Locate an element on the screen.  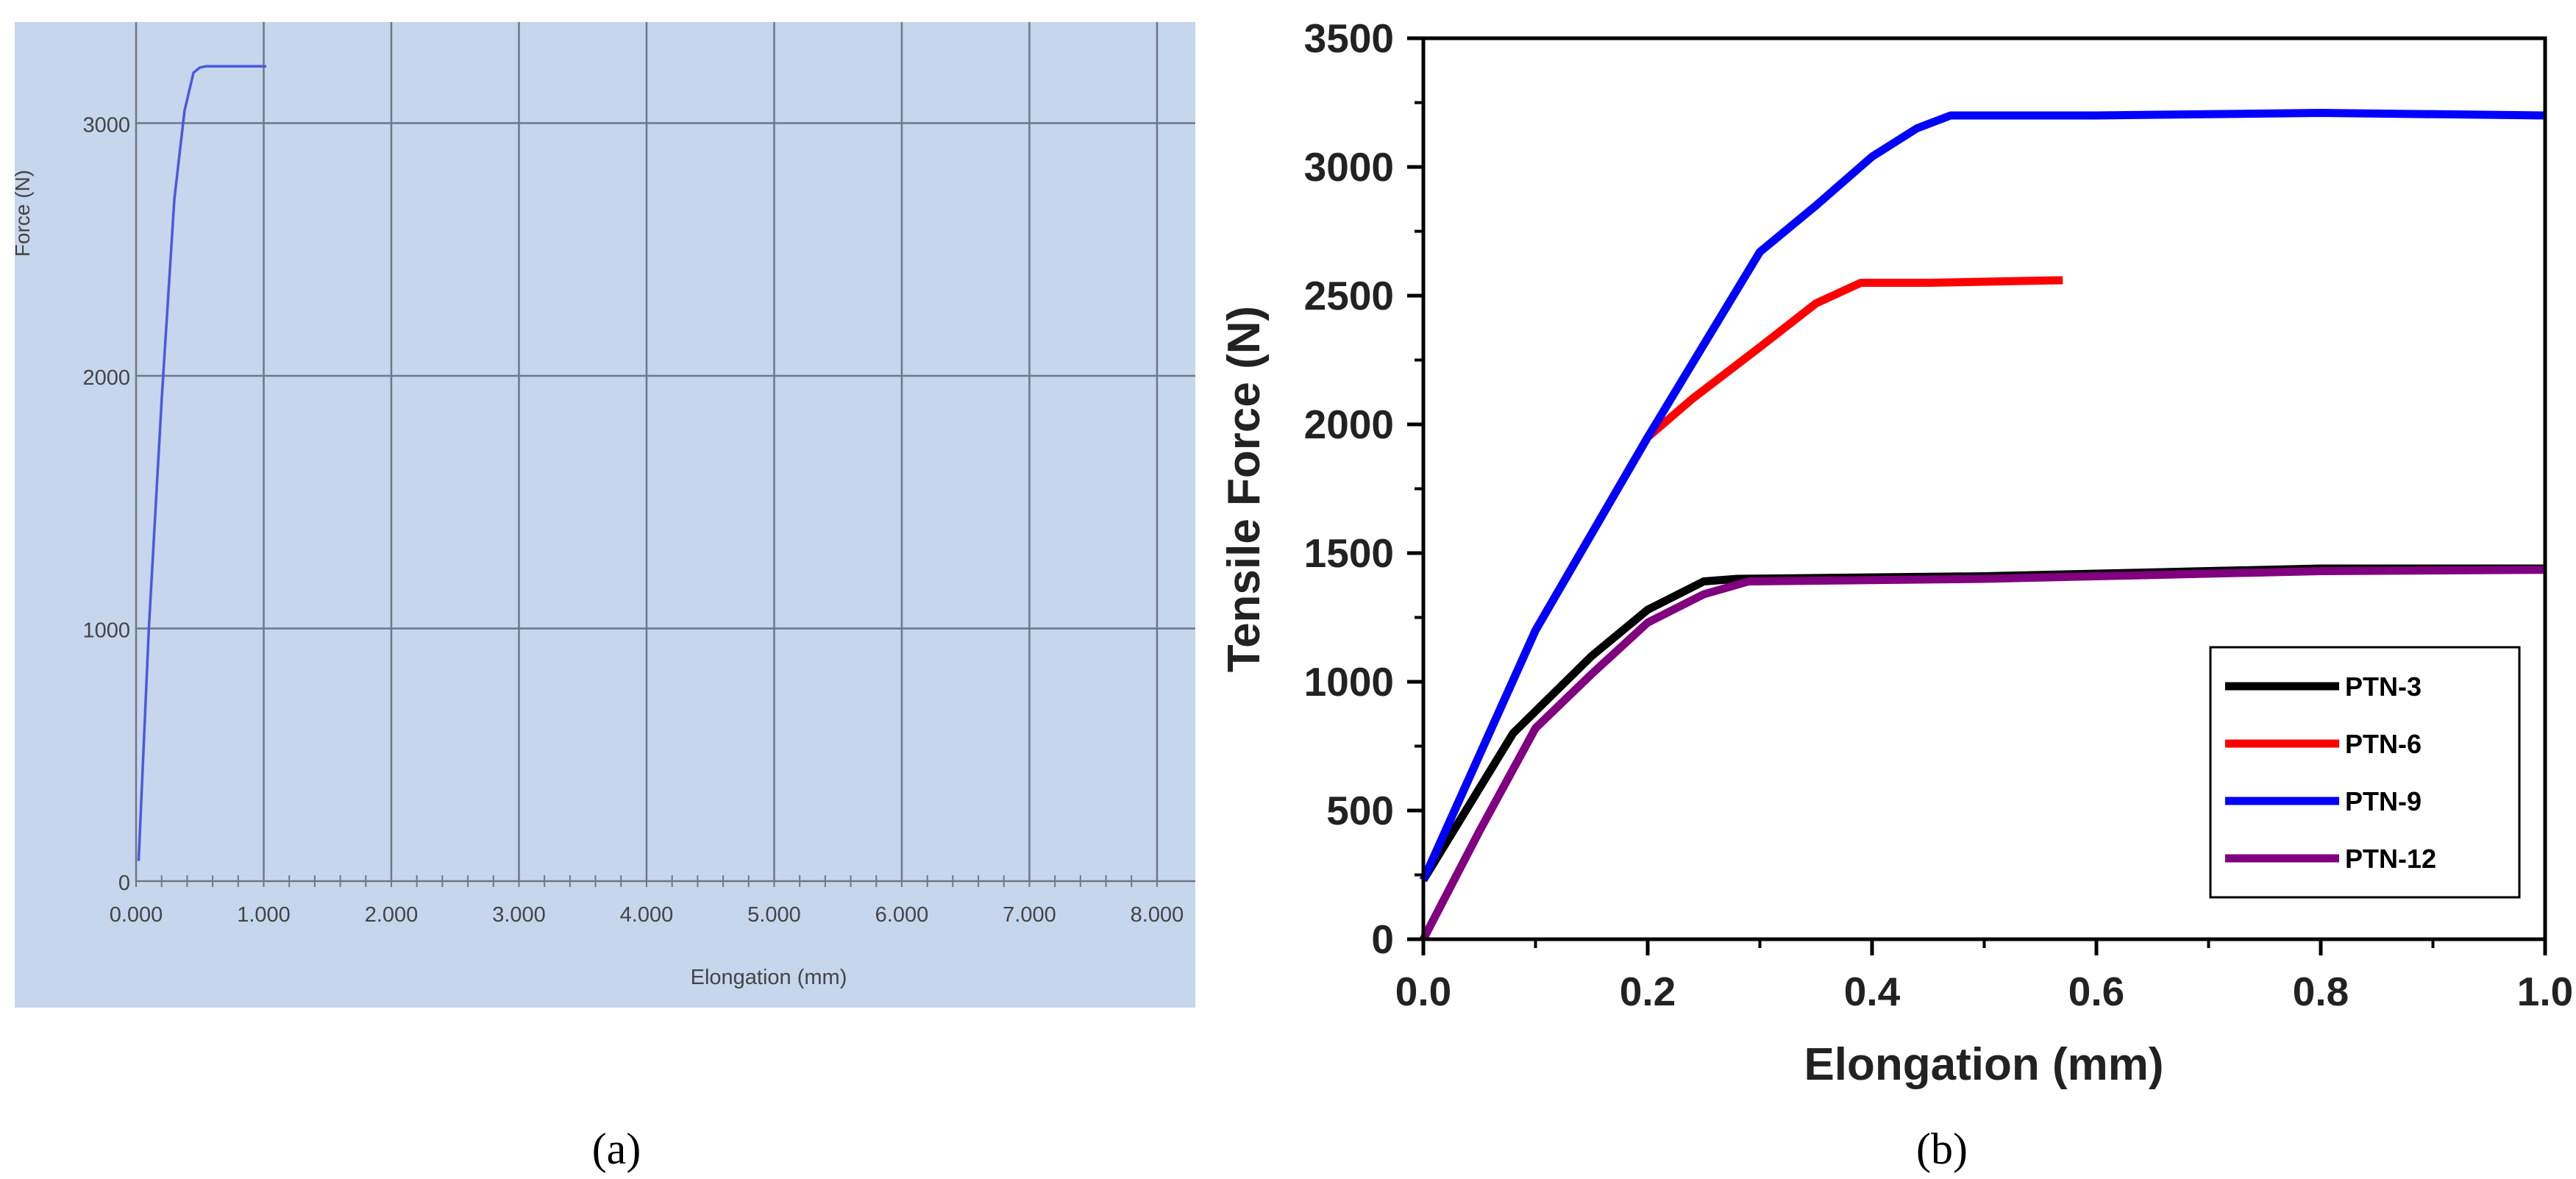
panel-b-x-tick-label: 1.0 is located at coordinates (2545, 992).